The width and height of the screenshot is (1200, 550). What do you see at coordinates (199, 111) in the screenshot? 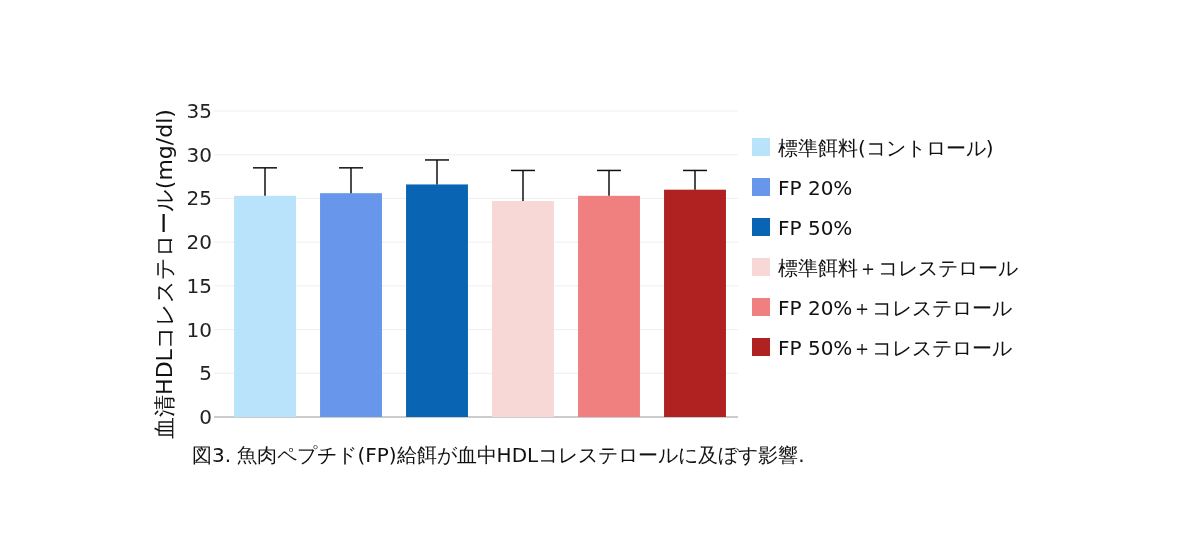
I see `y-tick-label: 35` at bounding box center [199, 111].